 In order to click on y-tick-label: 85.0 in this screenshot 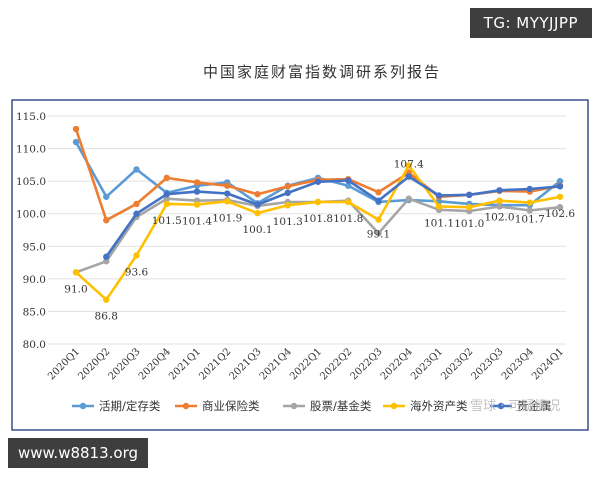, I will do `click(34, 312)`.